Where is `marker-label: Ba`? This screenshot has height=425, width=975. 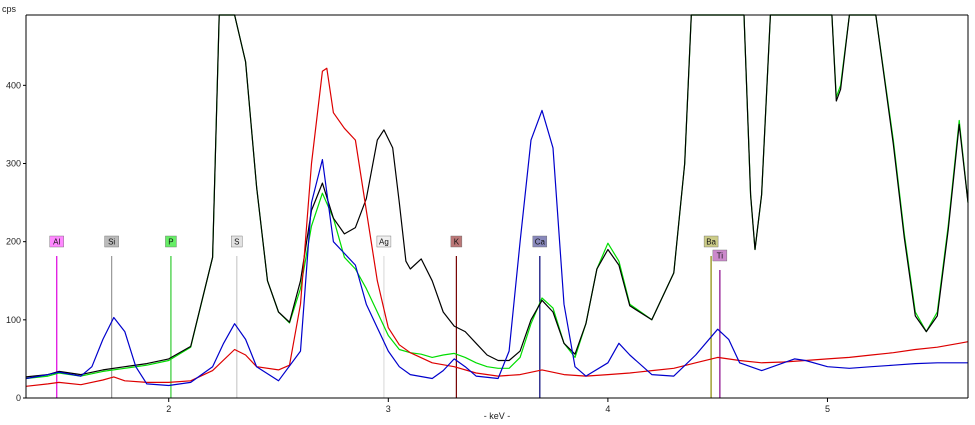 marker-label: Ba is located at coordinates (711, 242).